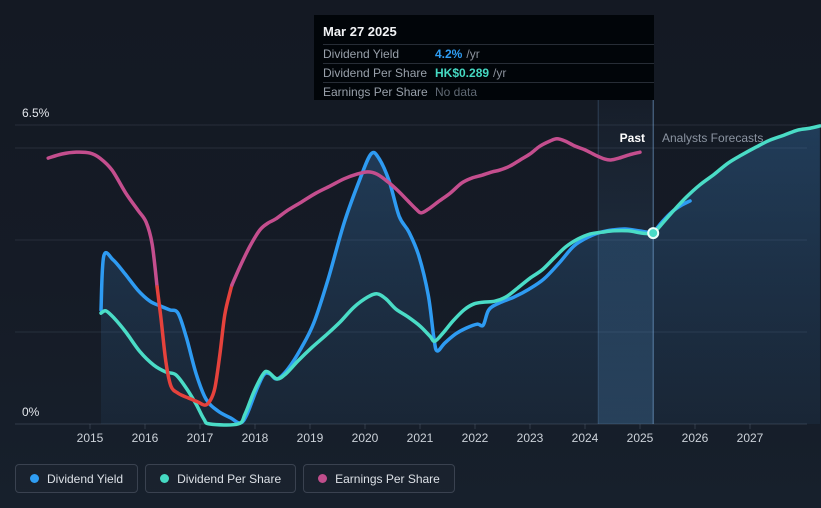  What do you see at coordinates (229, 478) in the screenshot?
I see `legend-label: Dividend Per Share` at bounding box center [229, 478].